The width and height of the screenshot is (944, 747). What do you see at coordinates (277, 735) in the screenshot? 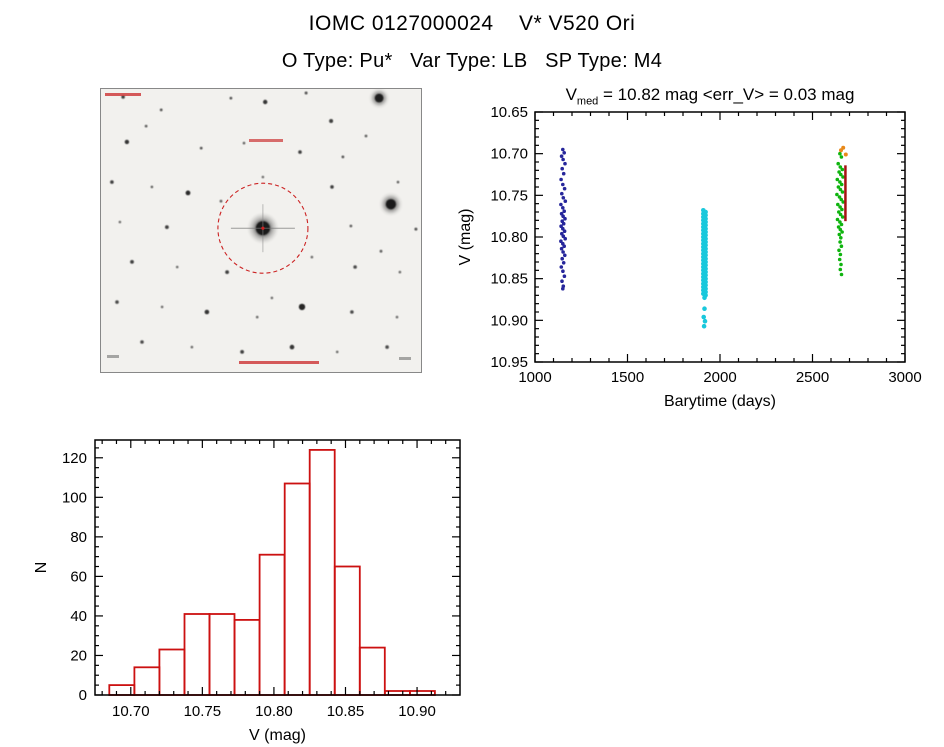
I see `x-axis-label: V (mag)` at bounding box center [277, 735].